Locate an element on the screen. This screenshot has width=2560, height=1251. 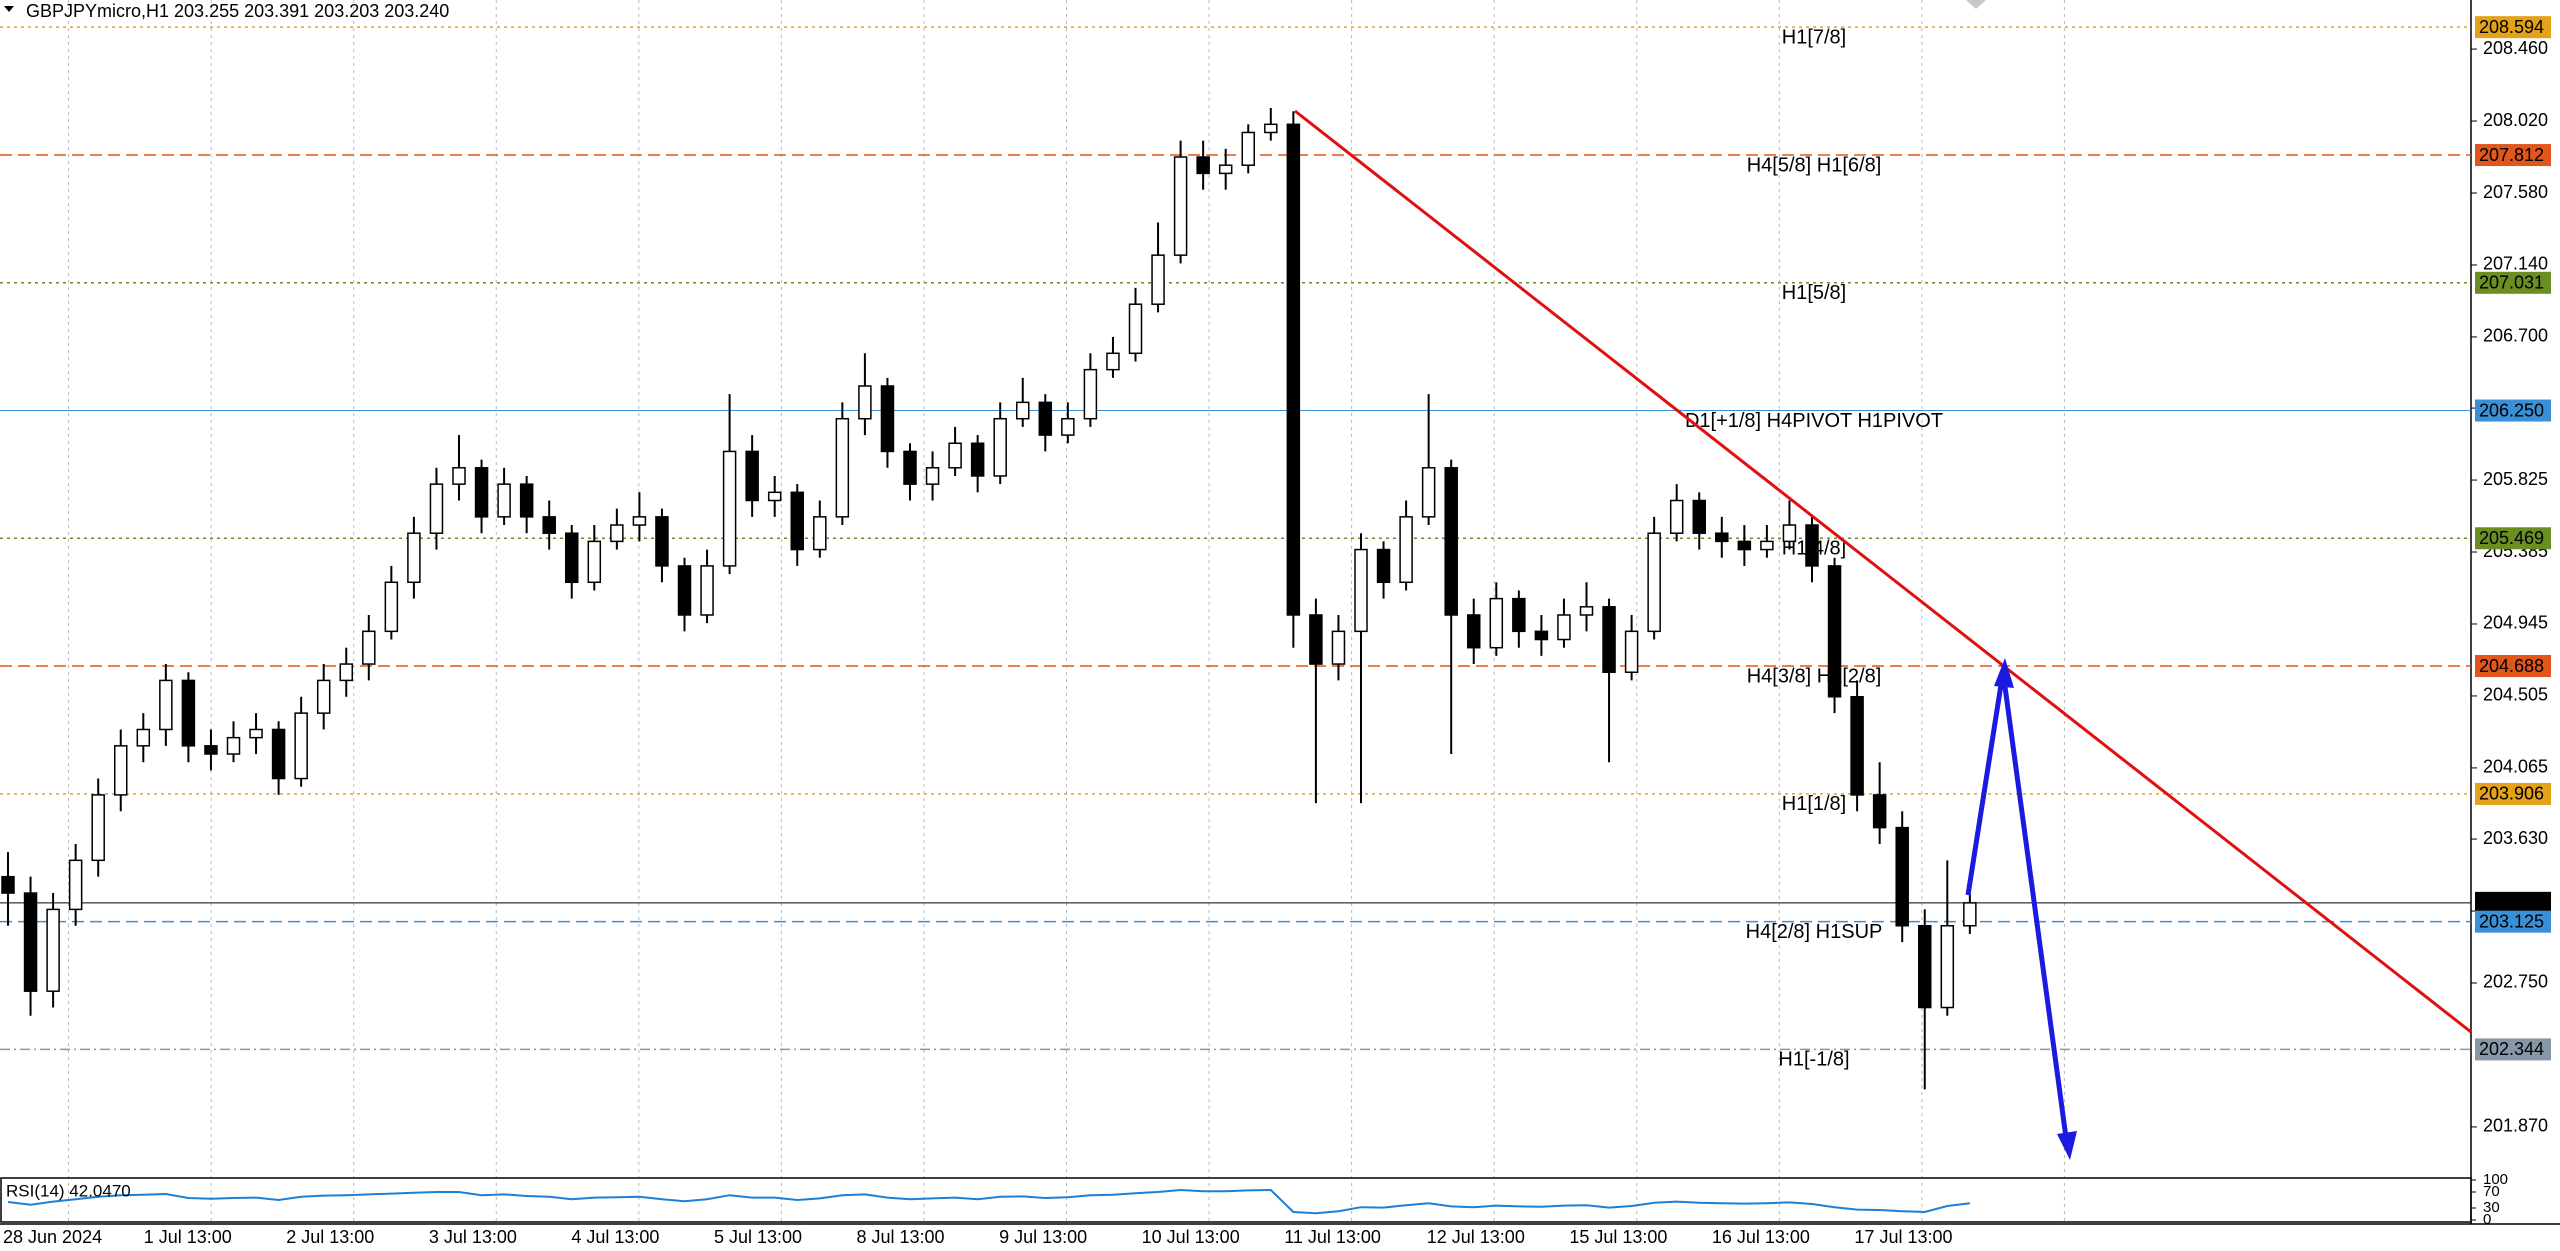
y-tick-label: 208.020 is located at coordinates (2515, 120).